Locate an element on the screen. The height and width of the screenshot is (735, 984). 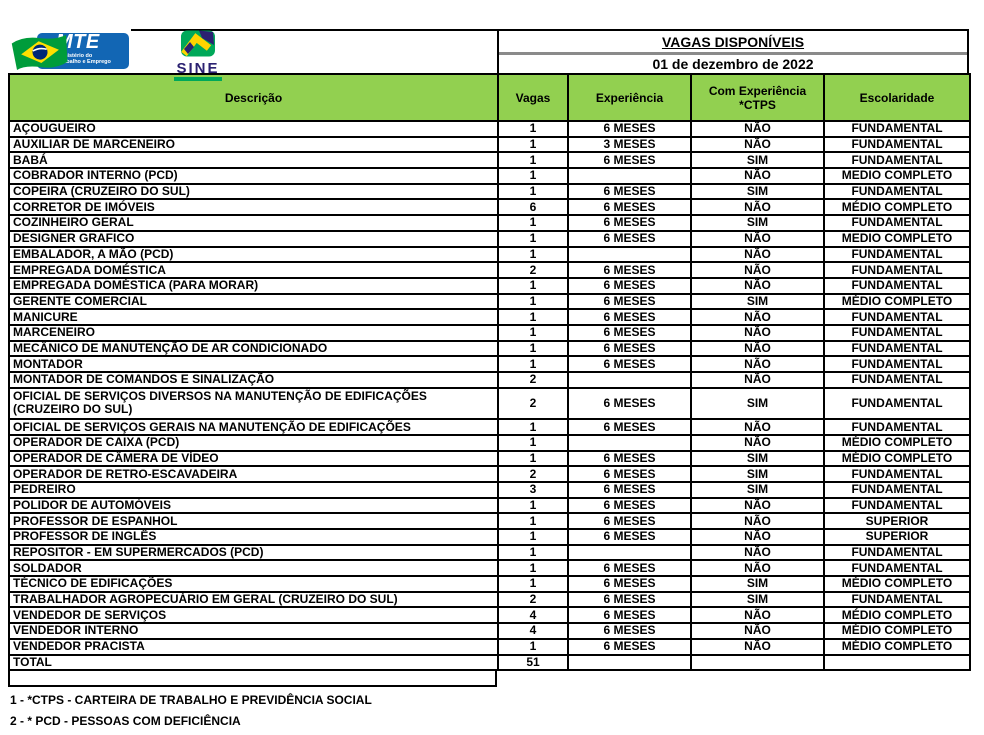
sine-wordmark: SINE is located at coordinates (198, 68).